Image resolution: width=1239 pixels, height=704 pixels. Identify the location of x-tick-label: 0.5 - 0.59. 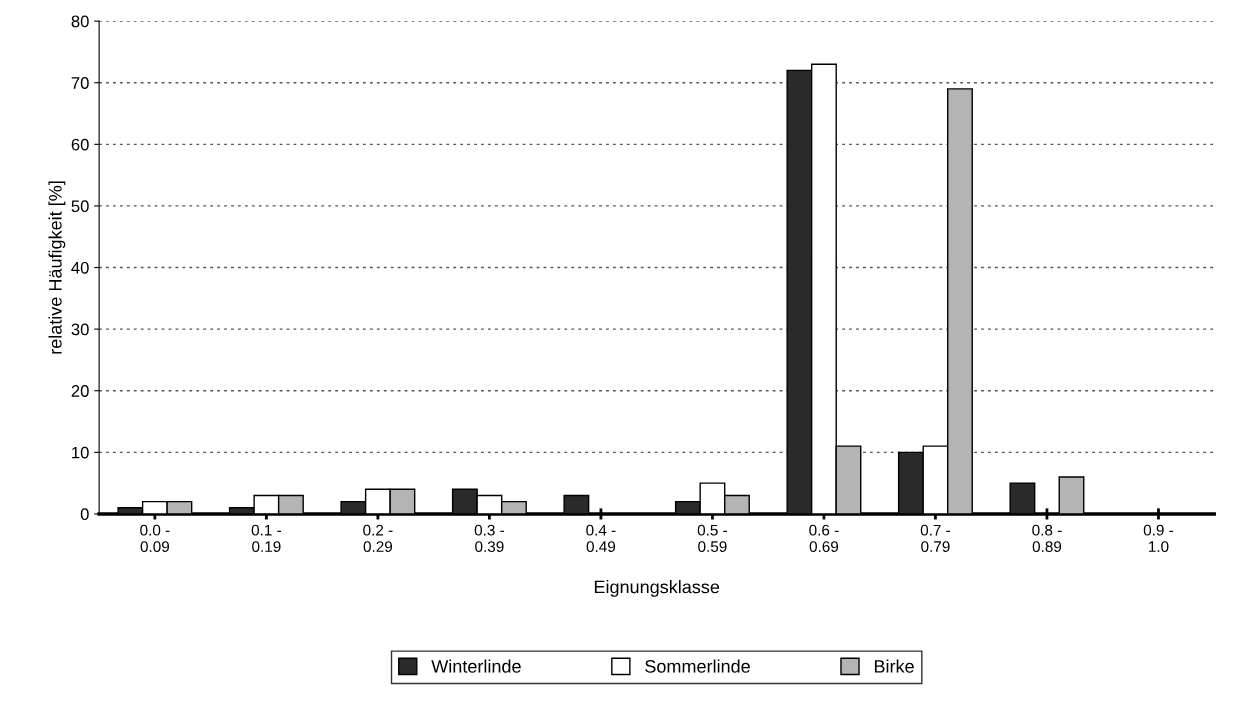
(712, 538).